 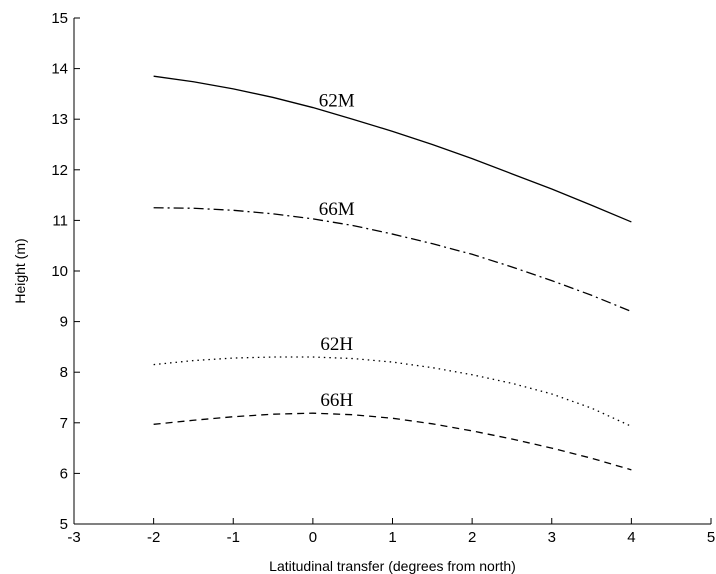 I want to click on x-tick-label: 3, so click(x=552, y=537).